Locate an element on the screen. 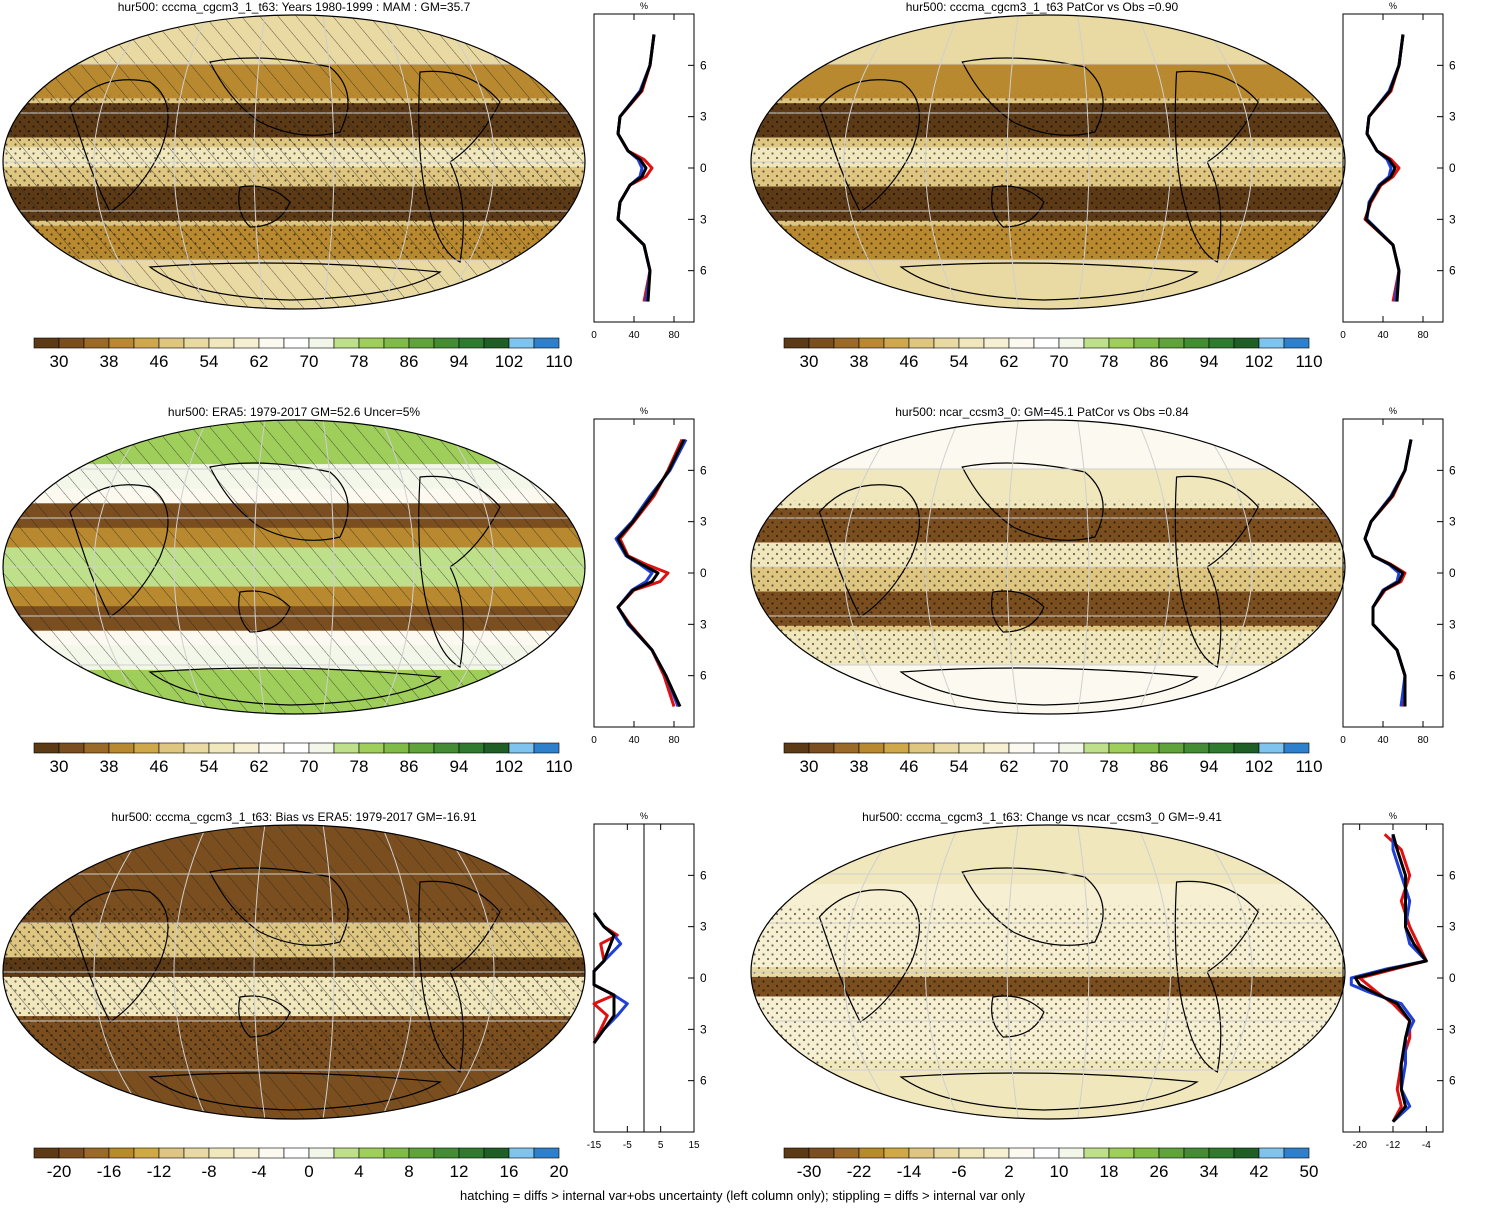 The image size is (1485, 1212). zonal-mean-profile: % 60N 30N 0 30S 60S -20 -12 -4 is located at coordinates (1398, 981).